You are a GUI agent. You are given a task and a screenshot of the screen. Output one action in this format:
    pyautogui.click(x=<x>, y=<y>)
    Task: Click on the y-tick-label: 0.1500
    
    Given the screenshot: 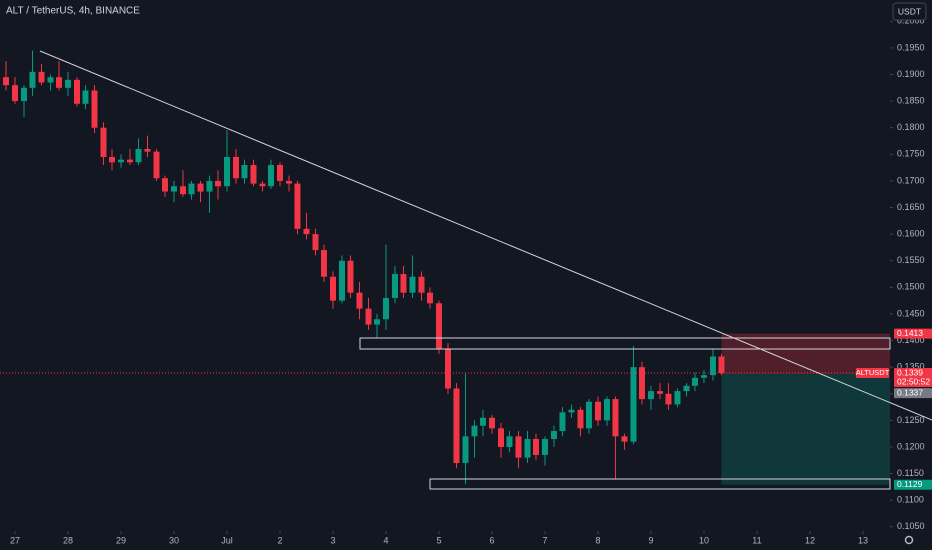 What is the action you would take?
    pyautogui.click(x=911, y=287)
    